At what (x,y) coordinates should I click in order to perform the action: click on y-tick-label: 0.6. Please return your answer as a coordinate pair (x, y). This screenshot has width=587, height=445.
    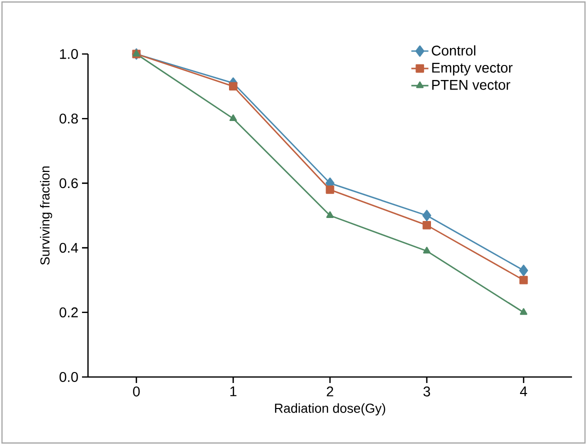
    Looking at the image, I should click on (69, 183).